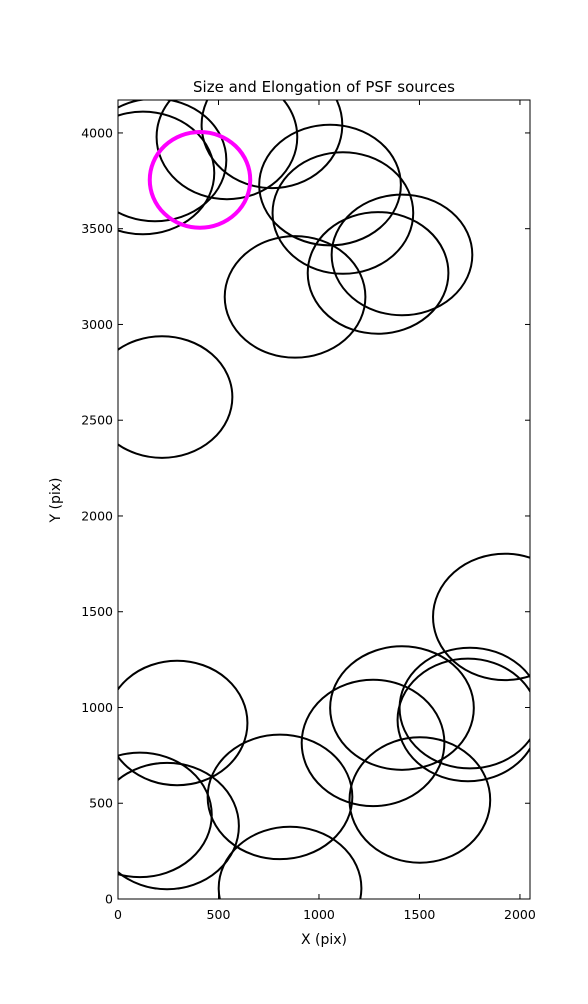 The height and width of the screenshot is (1004, 588). Describe the element at coordinates (97, 420) in the screenshot. I see `y-tick-label: 2500` at that location.